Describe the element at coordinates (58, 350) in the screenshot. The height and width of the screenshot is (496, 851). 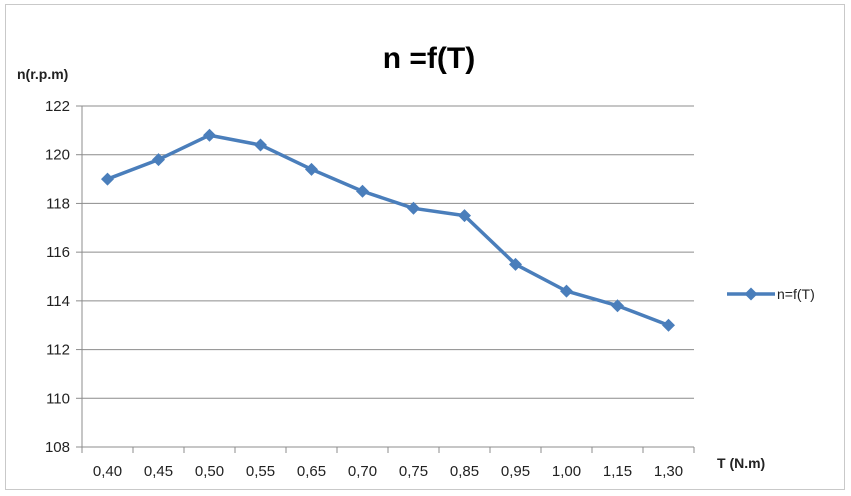
I see `y-tick-label: 112` at that location.